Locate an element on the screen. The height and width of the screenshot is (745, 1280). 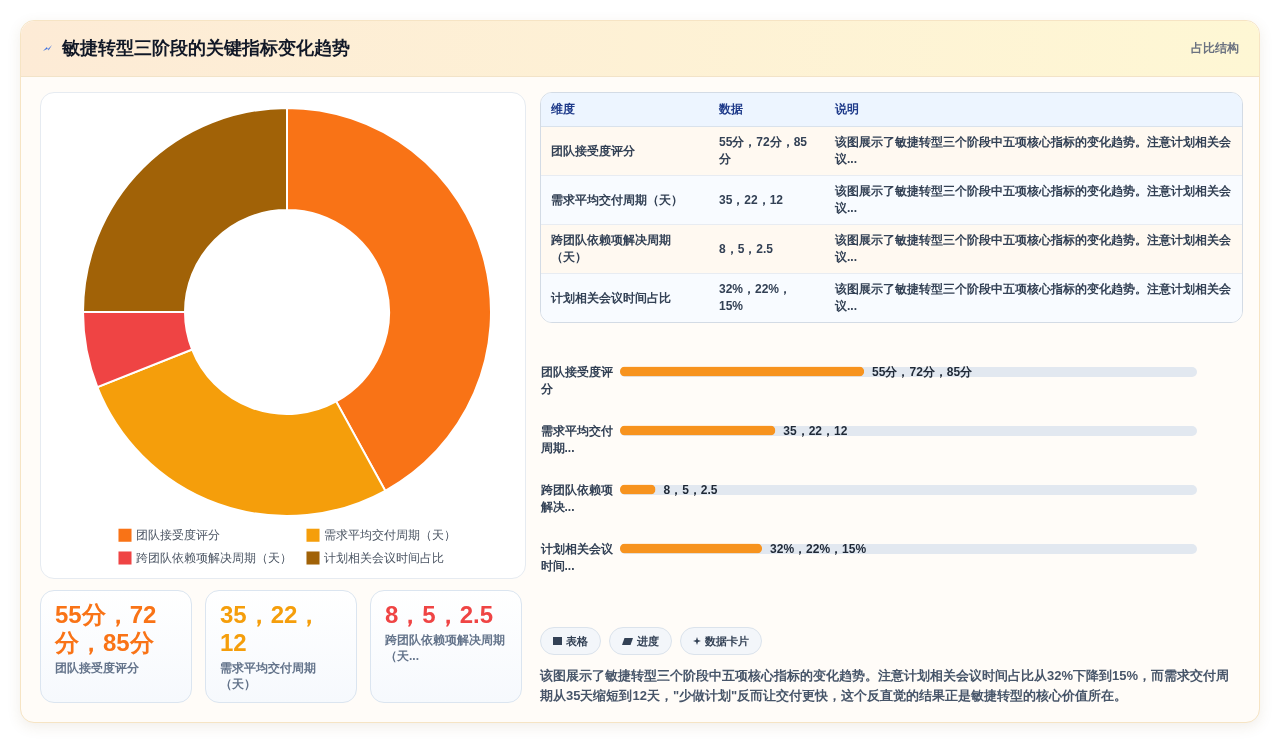
text: 32%，22%，15% is located at coordinates (767, 298).